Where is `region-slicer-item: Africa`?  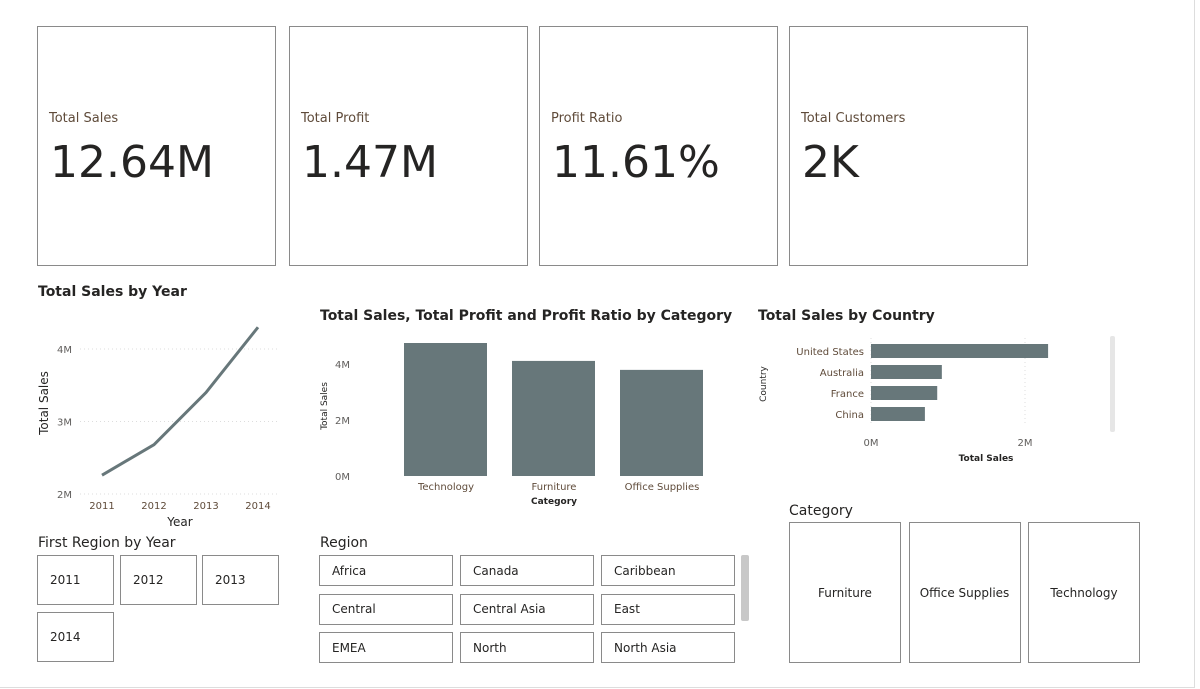 region-slicer-item: Africa is located at coordinates (386, 570).